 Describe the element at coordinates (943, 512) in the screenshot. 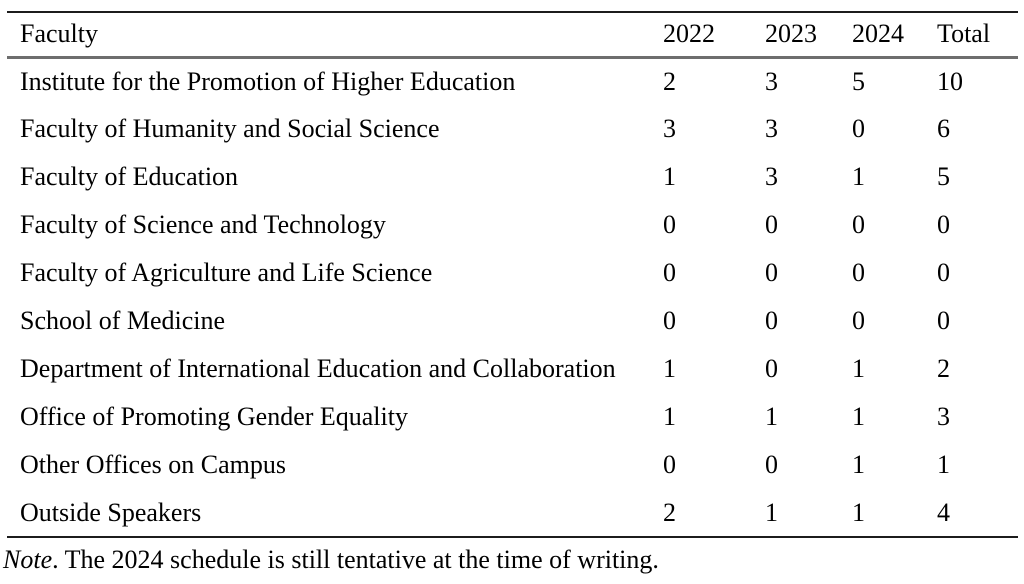

I see `total-cell: 4` at that location.